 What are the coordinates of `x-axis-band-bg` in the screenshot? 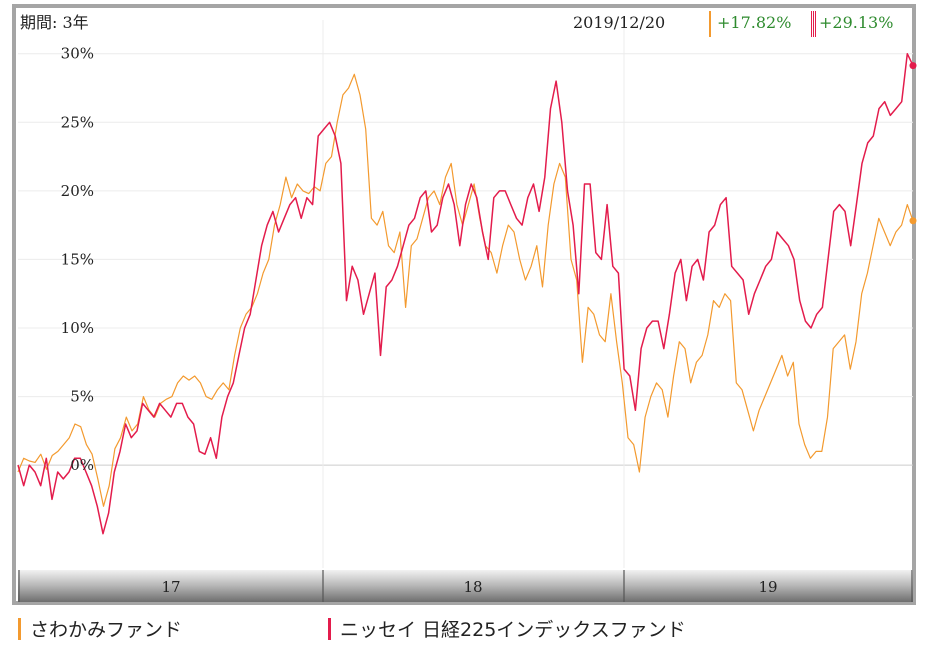 It's located at (465, 586).